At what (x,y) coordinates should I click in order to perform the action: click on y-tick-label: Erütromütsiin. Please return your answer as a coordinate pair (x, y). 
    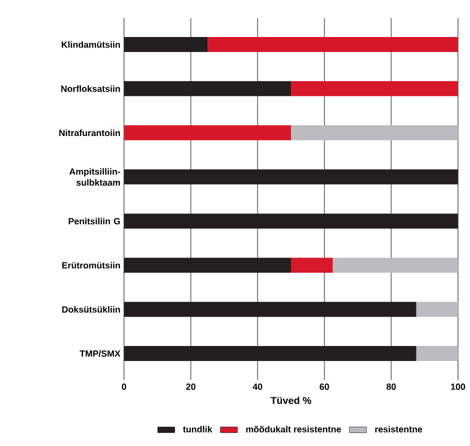
    Looking at the image, I should click on (91, 265).